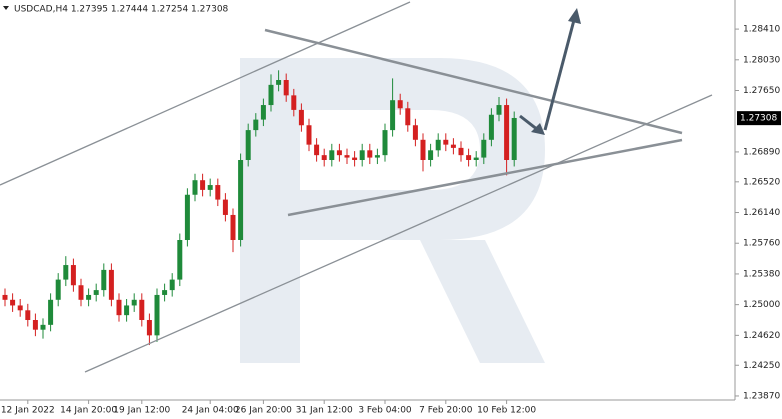  What do you see at coordinates (550, 71) in the screenshot?
I see `forecast-arrows` at bounding box center [550, 71].